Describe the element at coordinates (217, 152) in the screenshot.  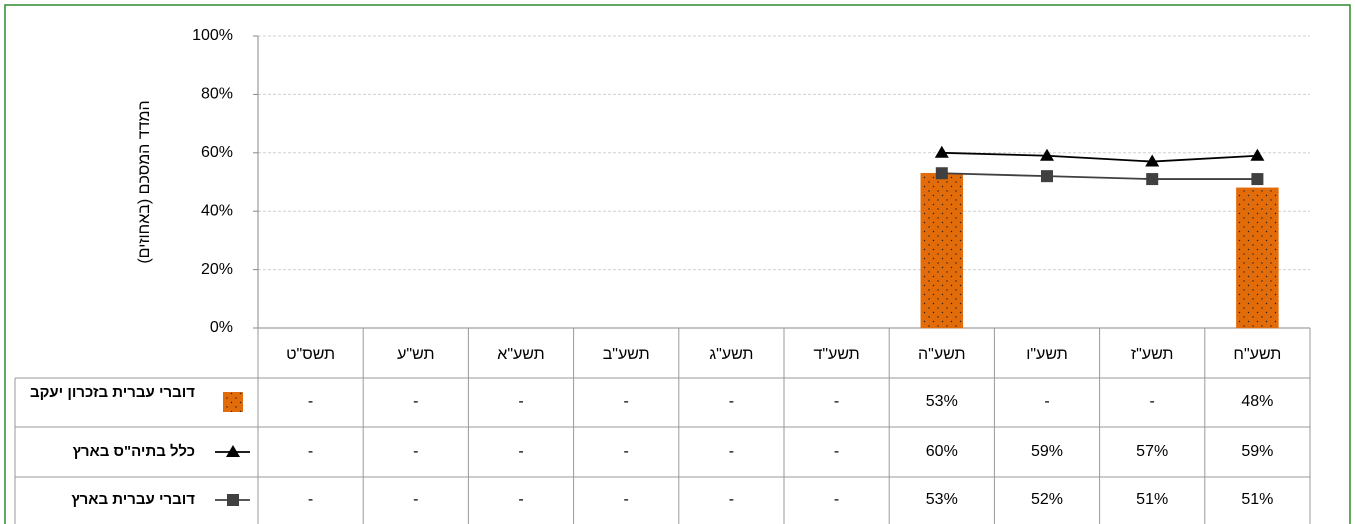
I see `y-tick-label: 60%` at that location.